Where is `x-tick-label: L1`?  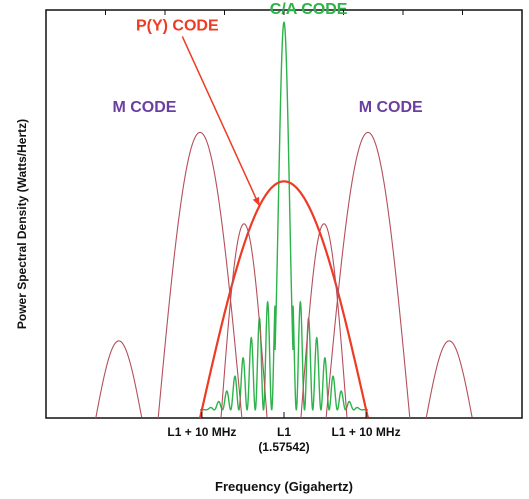 x-tick-label: L1 is located at coordinates (284, 432).